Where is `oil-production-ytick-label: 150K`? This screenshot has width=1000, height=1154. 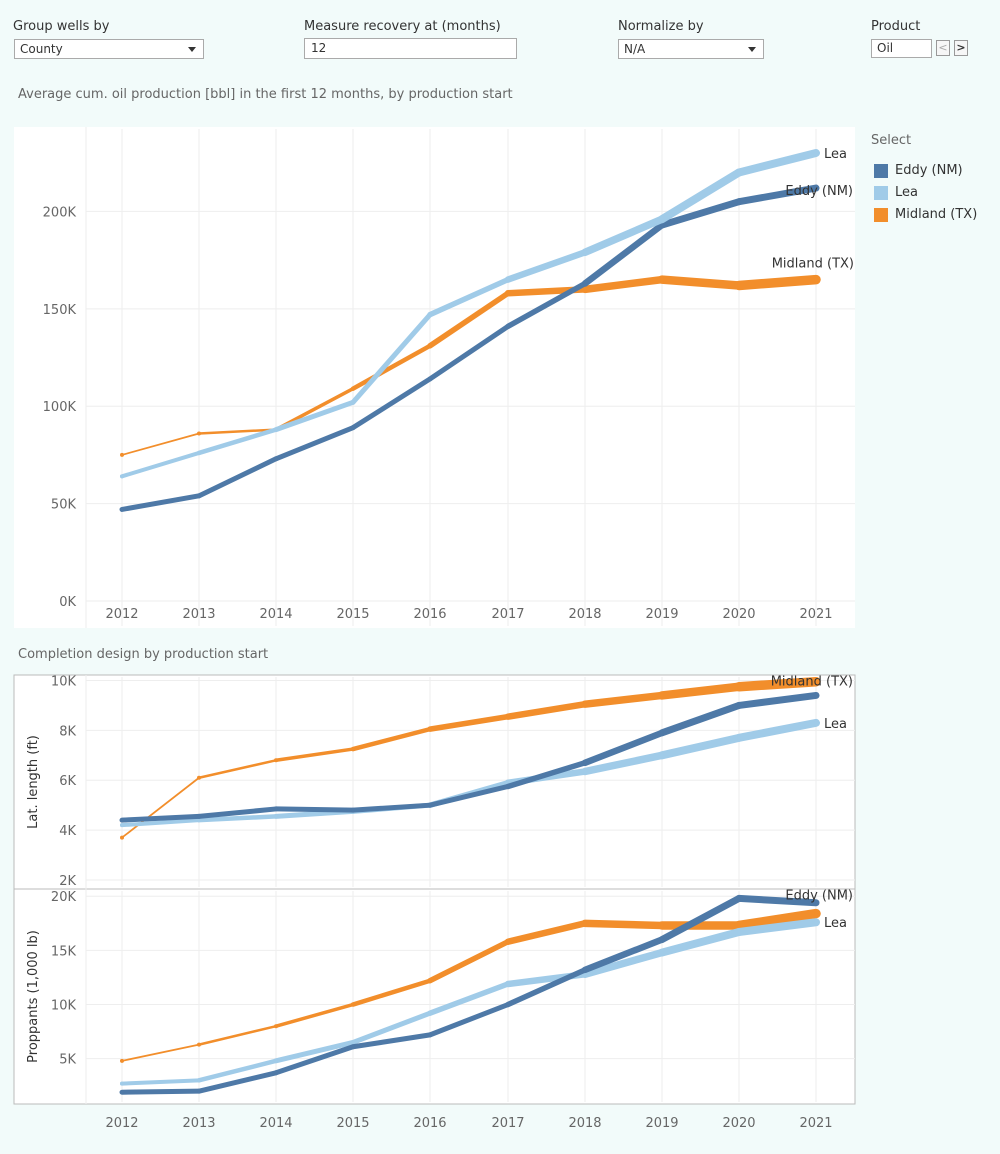
oil-production-ytick-label: 150K is located at coordinates (60, 310).